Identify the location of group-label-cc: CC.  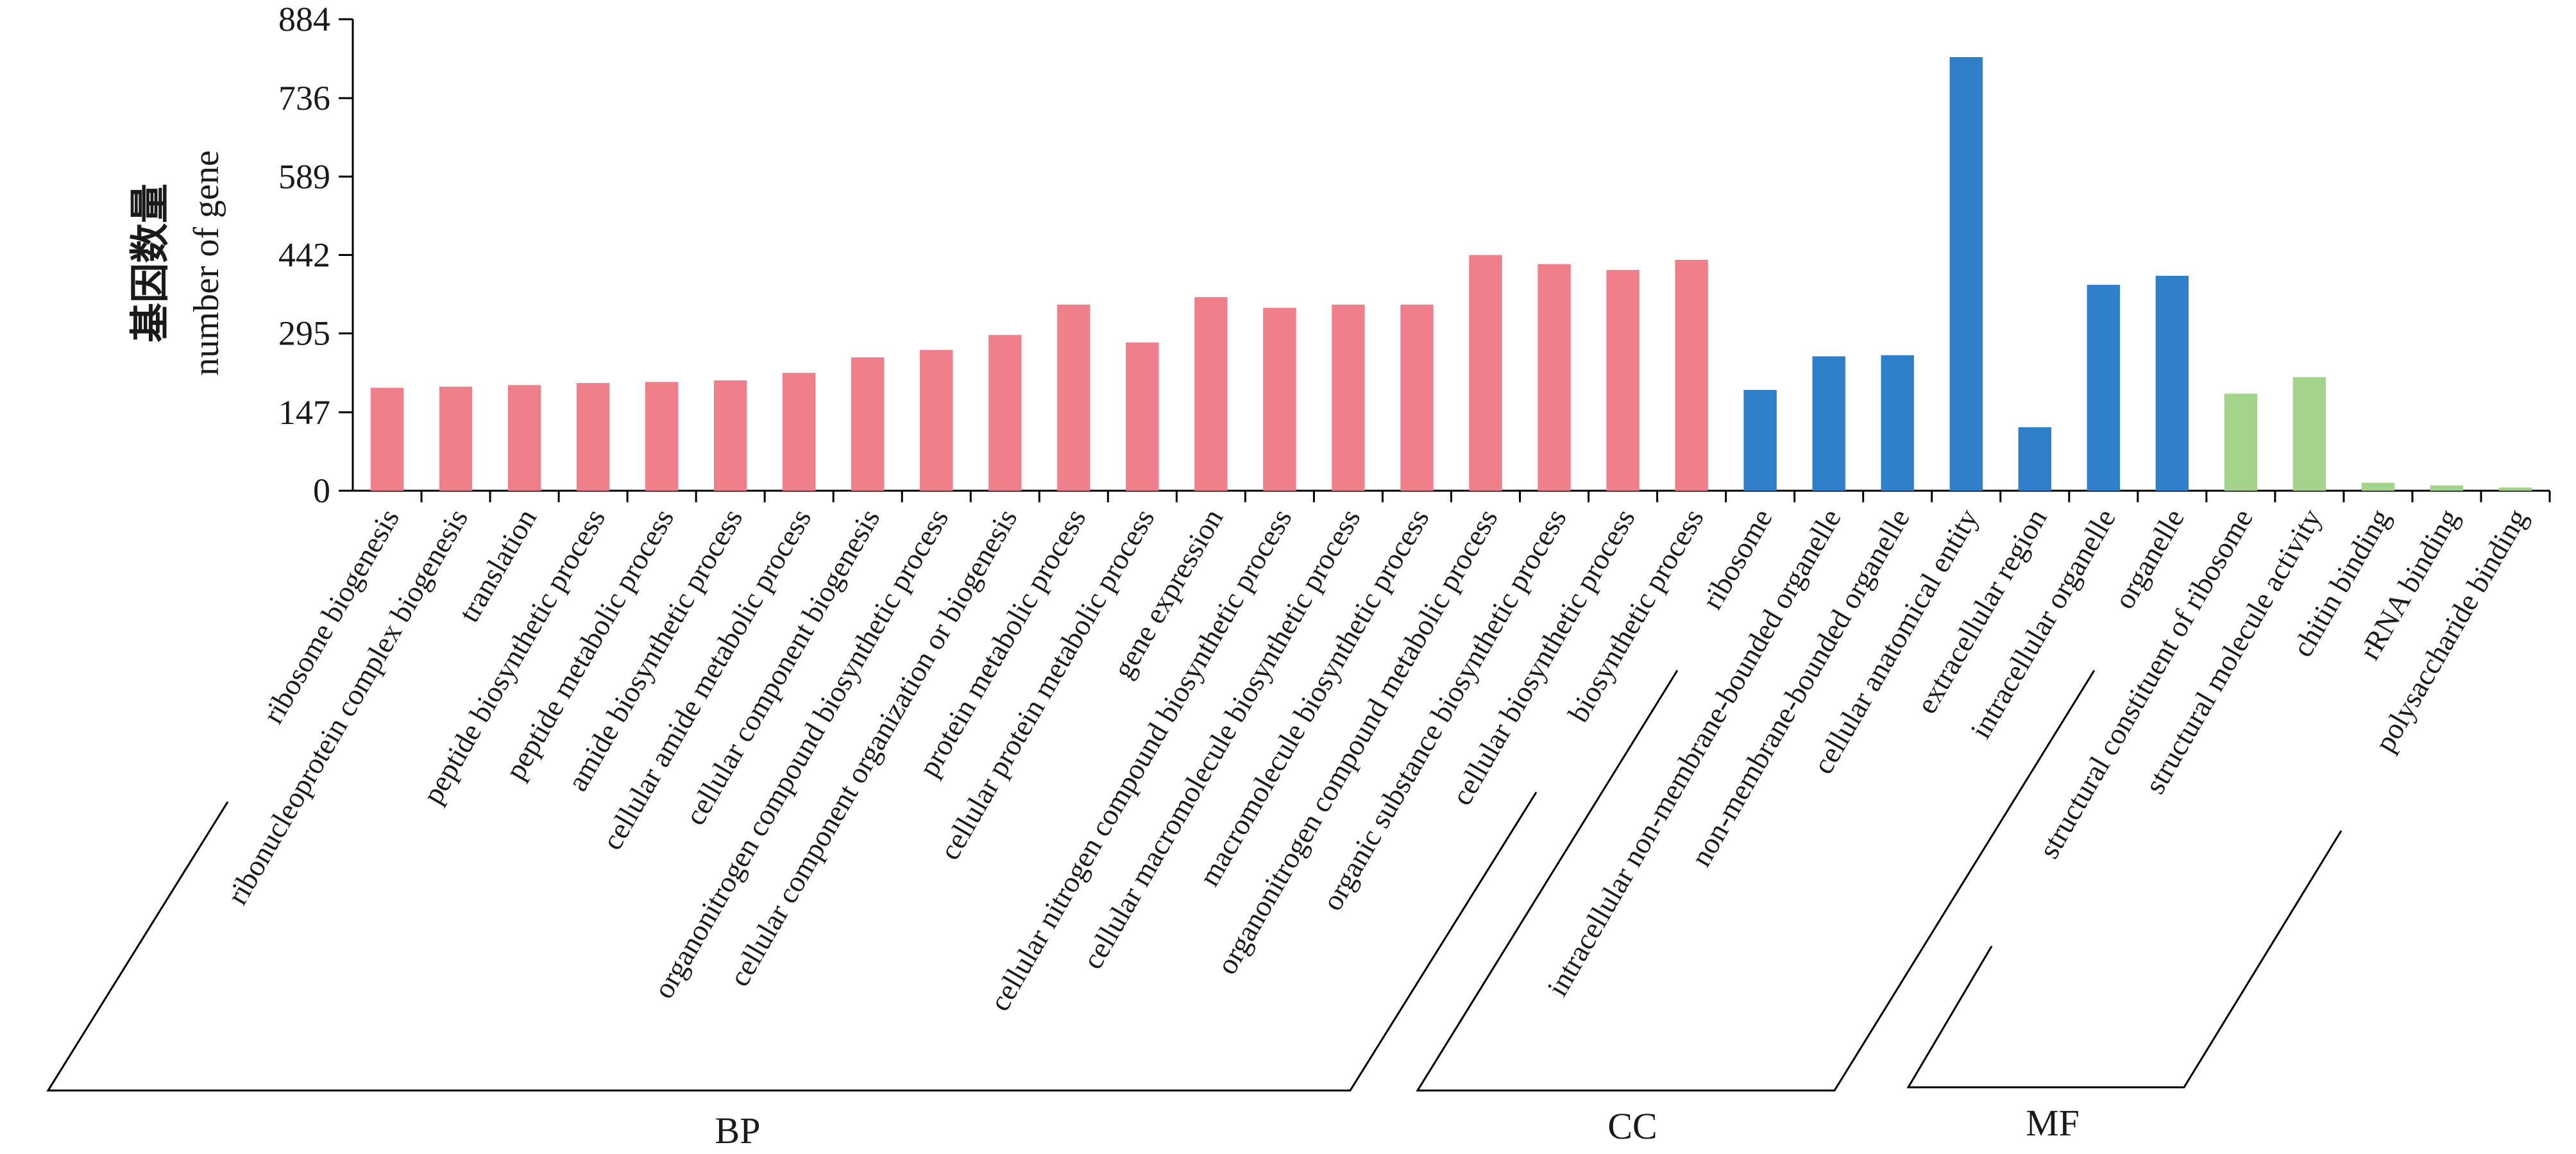
(1632, 1126).